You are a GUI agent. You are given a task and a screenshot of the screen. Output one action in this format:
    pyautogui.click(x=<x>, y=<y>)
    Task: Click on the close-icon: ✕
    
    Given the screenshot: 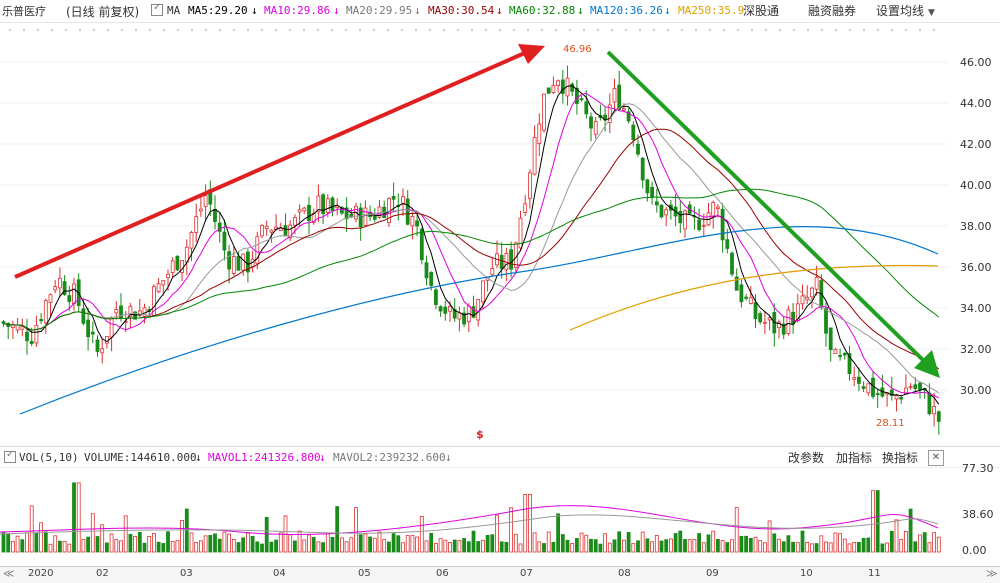 What is the action you would take?
    pyautogui.click(x=936, y=458)
    